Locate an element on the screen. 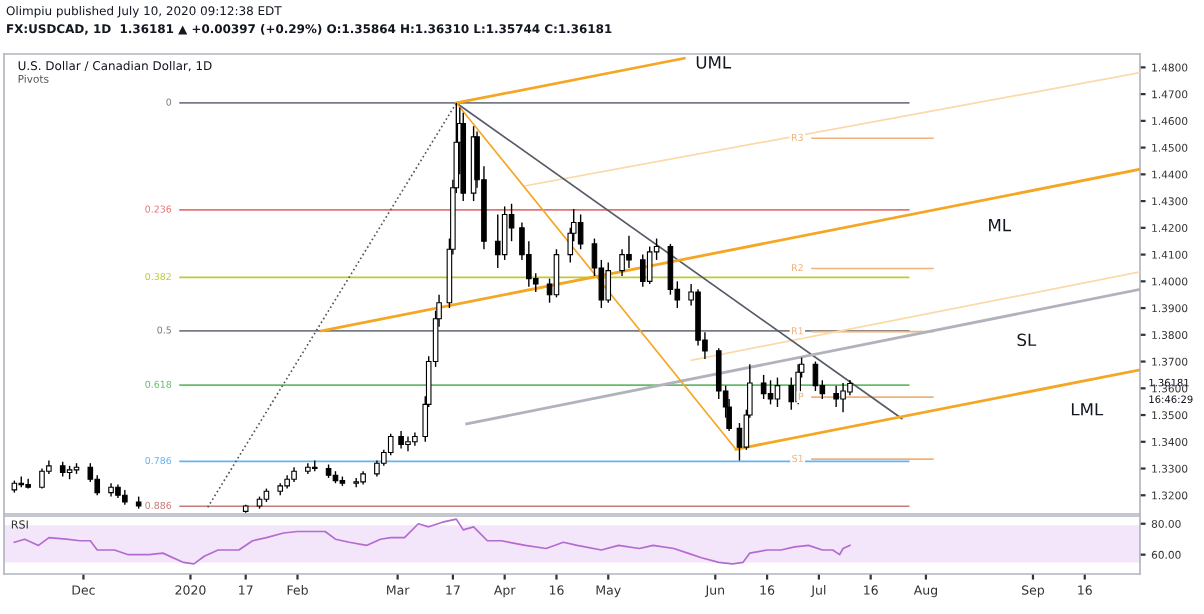  series-label: UML is located at coordinates (714, 62).